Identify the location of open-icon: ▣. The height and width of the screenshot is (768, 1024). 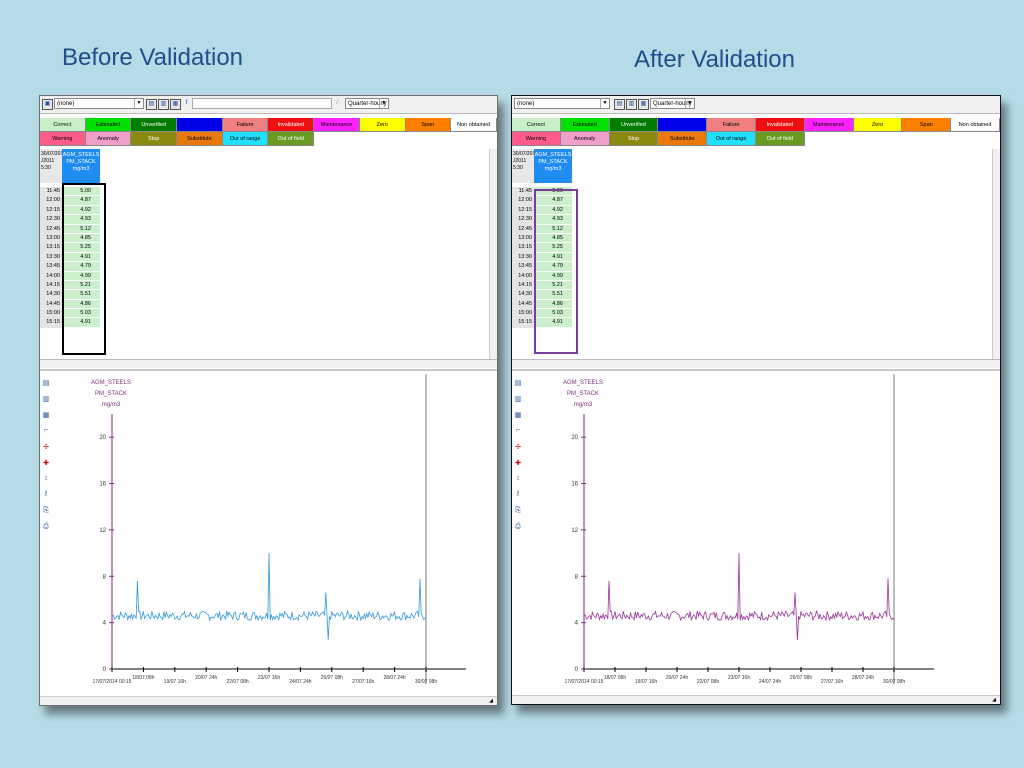
(47, 104).